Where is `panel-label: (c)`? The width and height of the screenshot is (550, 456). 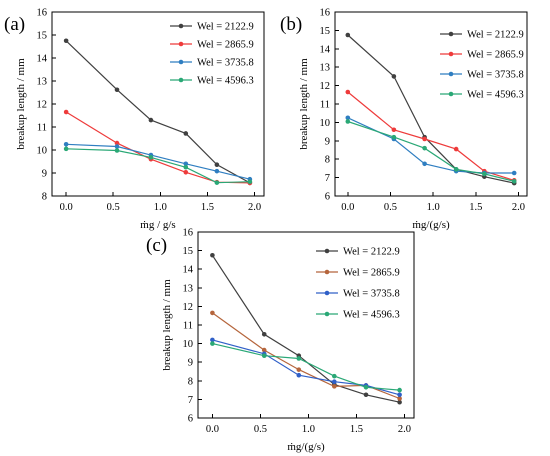 panel-label: (c) is located at coordinates (156, 245).